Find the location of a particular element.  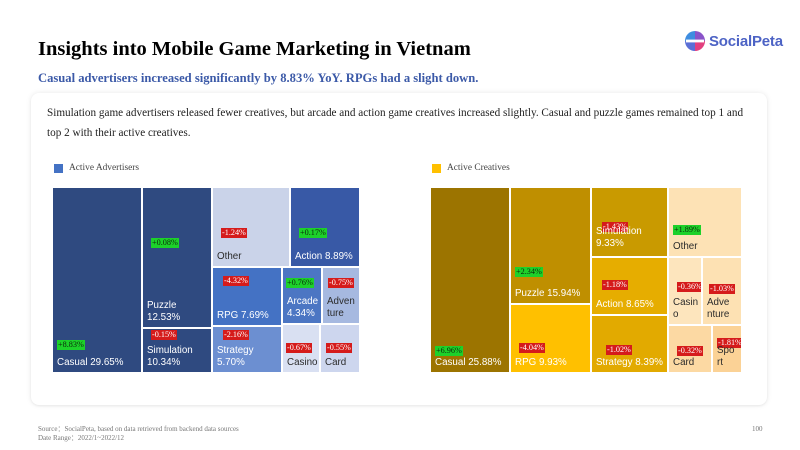

logo-text: SocialPeta is located at coordinates (746, 41).